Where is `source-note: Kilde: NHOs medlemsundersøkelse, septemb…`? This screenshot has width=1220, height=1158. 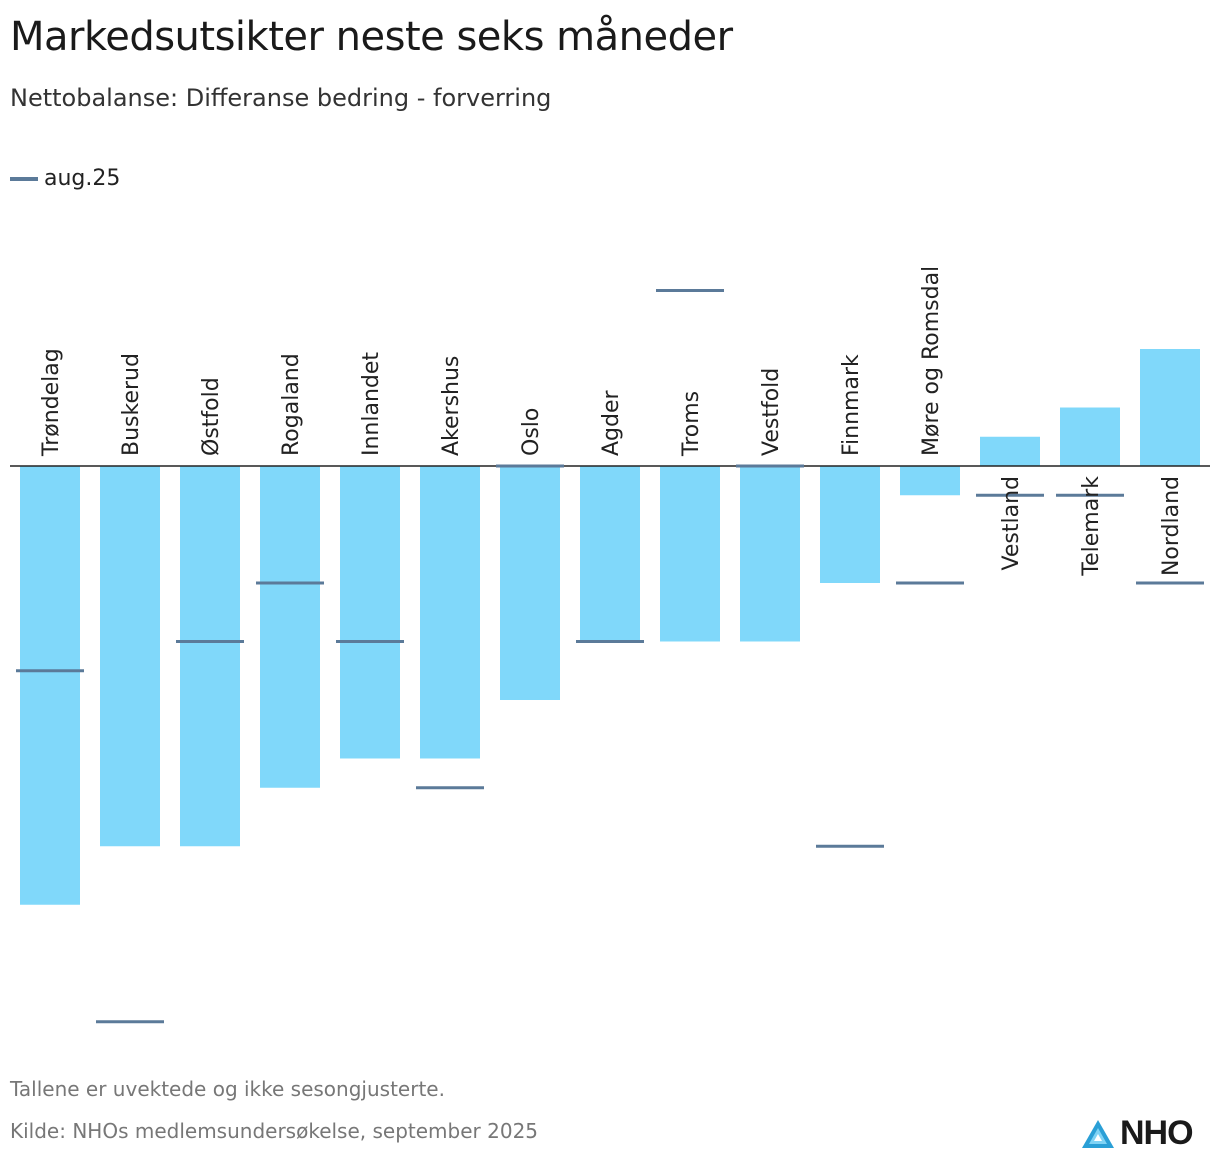 source-note: Kilde: NHOs medlemsundersøkelse, septemb… is located at coordinates (274, 1131).